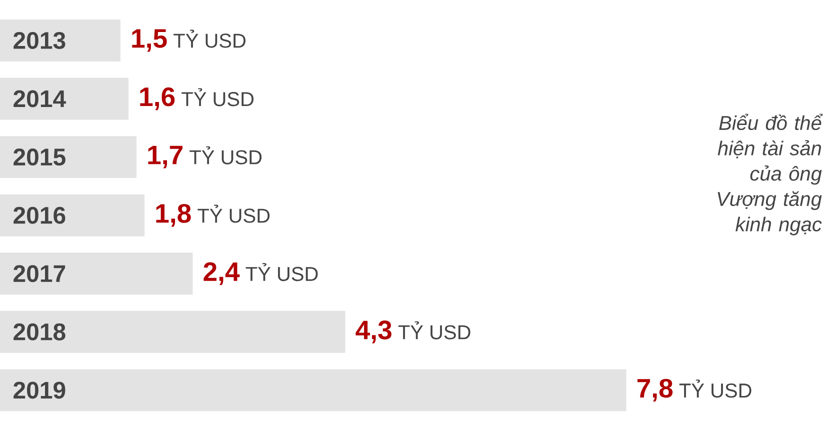 The height and width of the screenshot is (430, 837). Describe the element at coordinates (40, 157) in the screenshot. I see `y-tick-label: 2015` at that location.